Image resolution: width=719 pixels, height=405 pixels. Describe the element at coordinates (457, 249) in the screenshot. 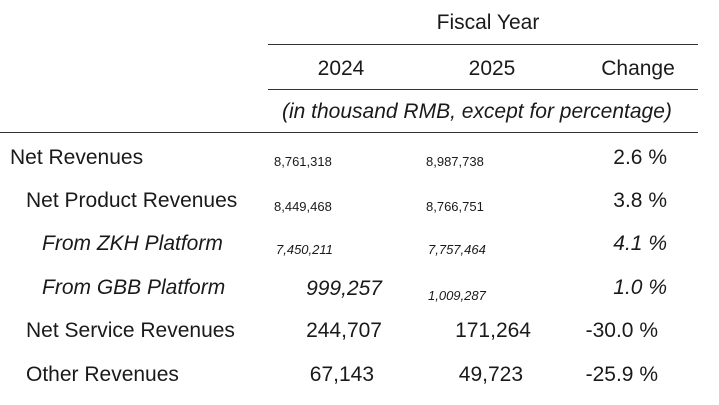

I see `value-2025: 7,757,464` at that location.